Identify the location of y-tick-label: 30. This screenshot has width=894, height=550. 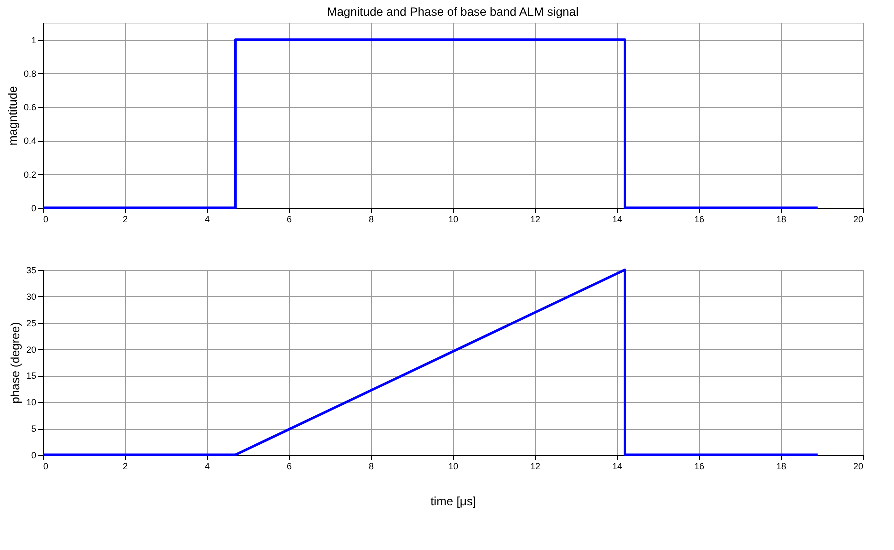
(31, 297).